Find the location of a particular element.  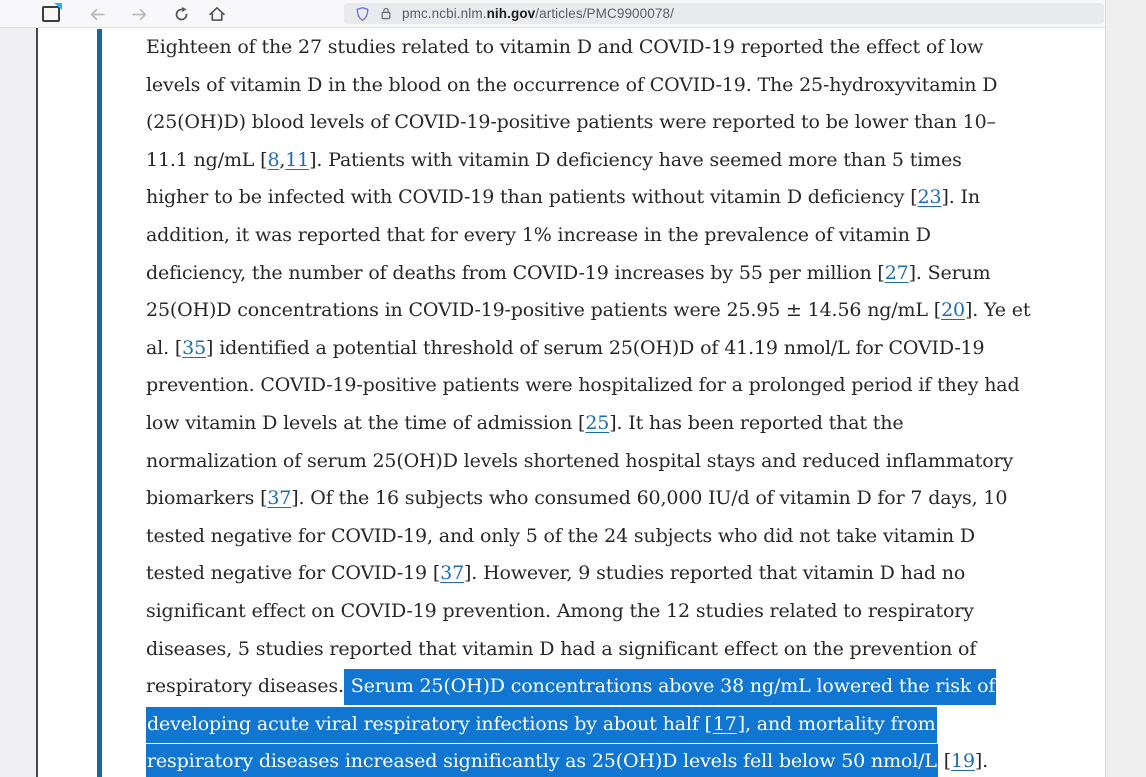

ref-link: 11 is located at coordinates (297, 159).